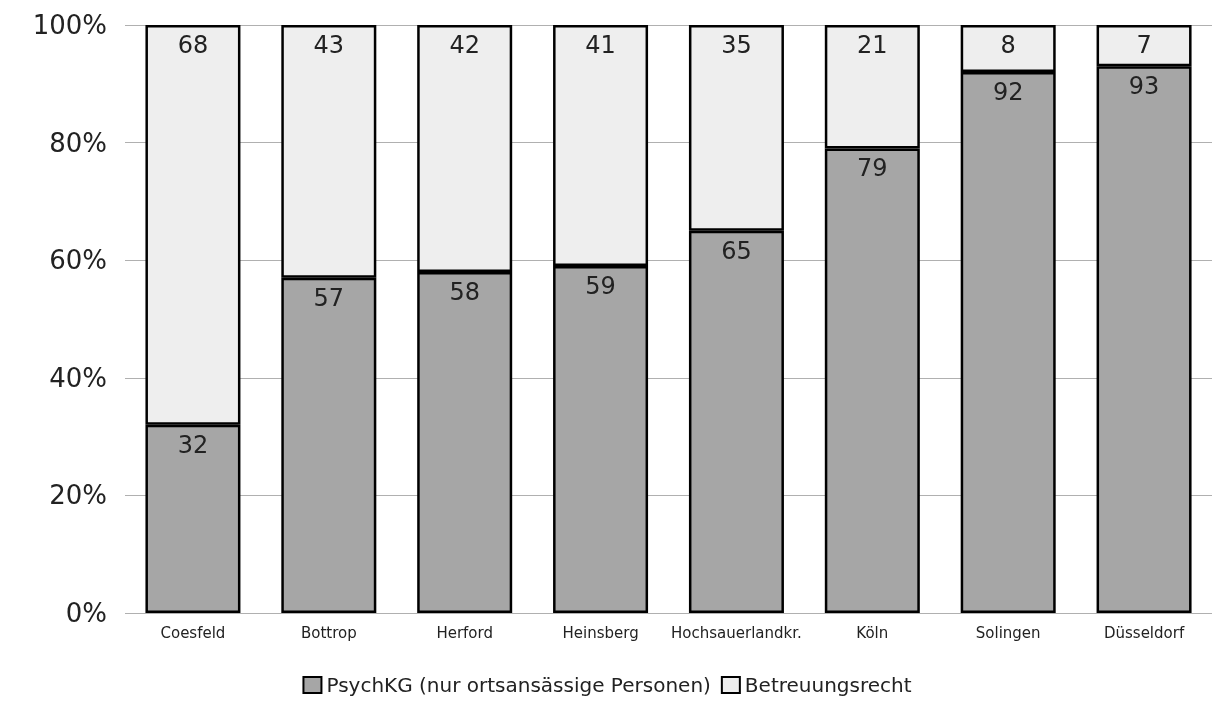 The image size is (1214, 708). I want to click on data-label: 58, so click(464, 291).